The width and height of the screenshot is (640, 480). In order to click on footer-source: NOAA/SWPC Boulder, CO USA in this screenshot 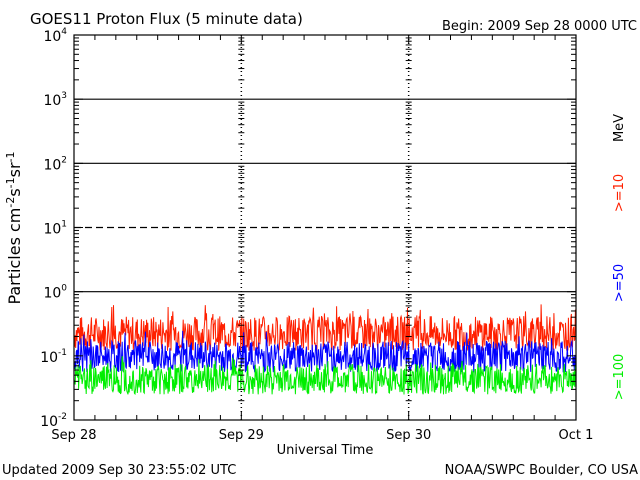, I will do `click(541, 470)`.